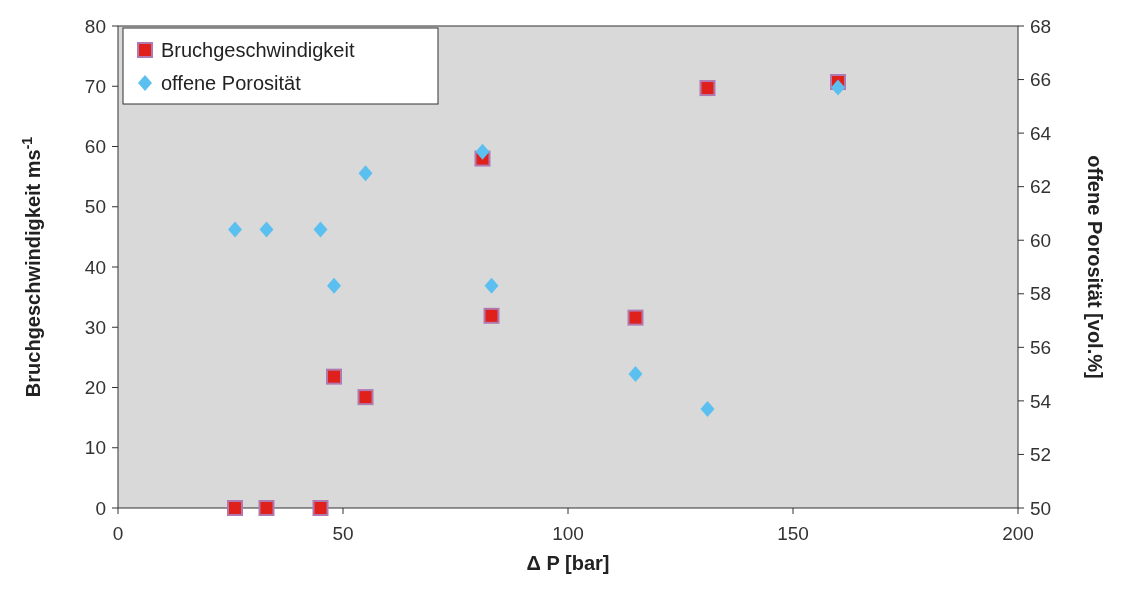 This screenshot has width=1132, height=597. Describe the element at coordinates (95, 388) in the screenshot. I see `y-tick-label: 20` at that location.